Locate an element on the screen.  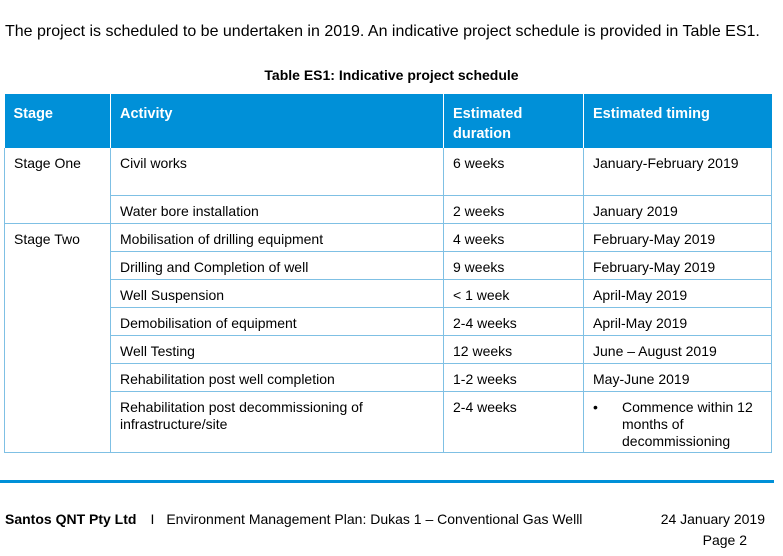
activity-cell: Well Suspension is located at coordinates (277, 293).